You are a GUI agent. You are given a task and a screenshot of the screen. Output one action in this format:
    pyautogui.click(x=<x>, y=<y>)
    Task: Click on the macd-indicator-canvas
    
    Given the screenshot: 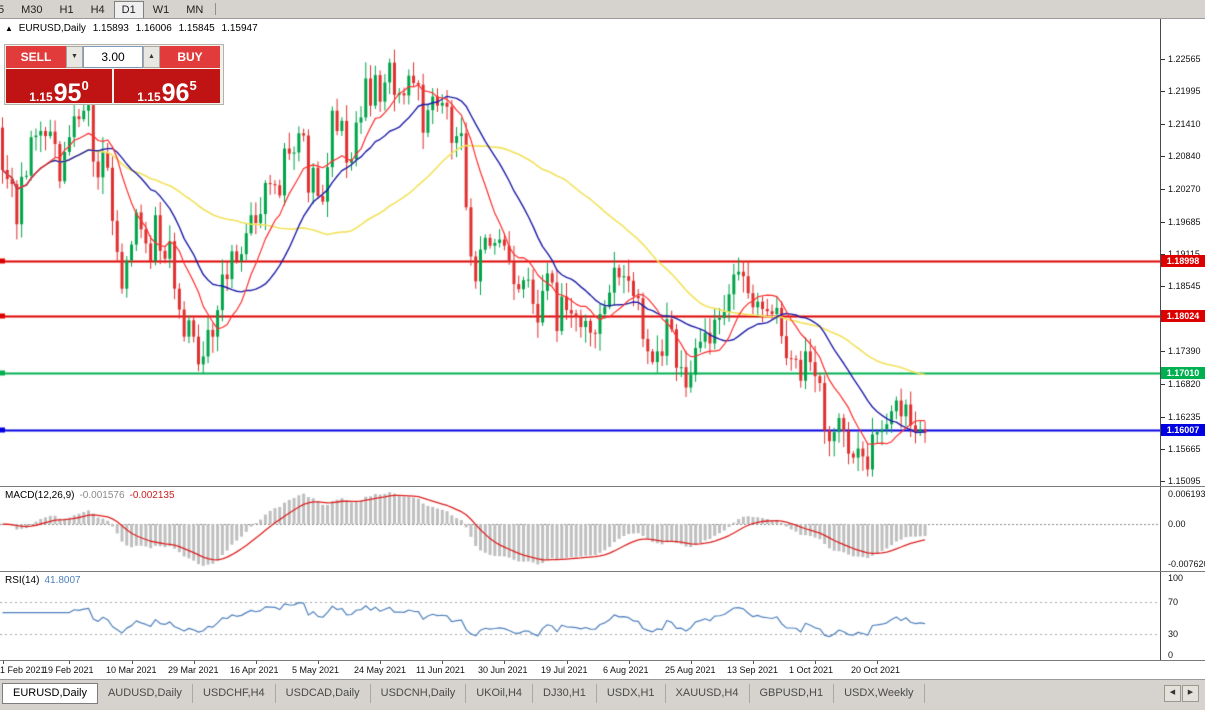 What is the action you would take?
    pyautogui.click(x=580, y=529)
    